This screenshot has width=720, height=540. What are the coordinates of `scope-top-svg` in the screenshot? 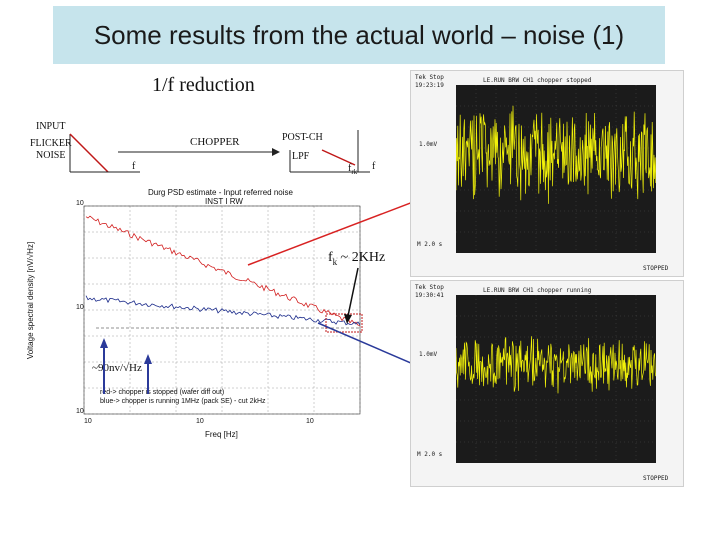 It's located at (556, 169).